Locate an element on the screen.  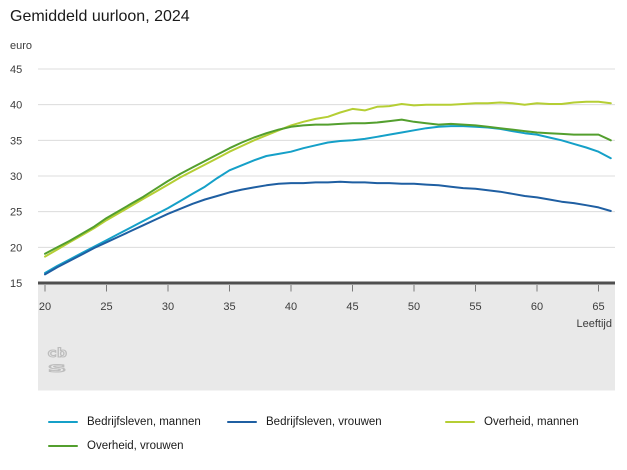
x-axis: 20 25 30 35 40 45 50 55 60 65 Leeftijd is located at coordinates (325, 307).